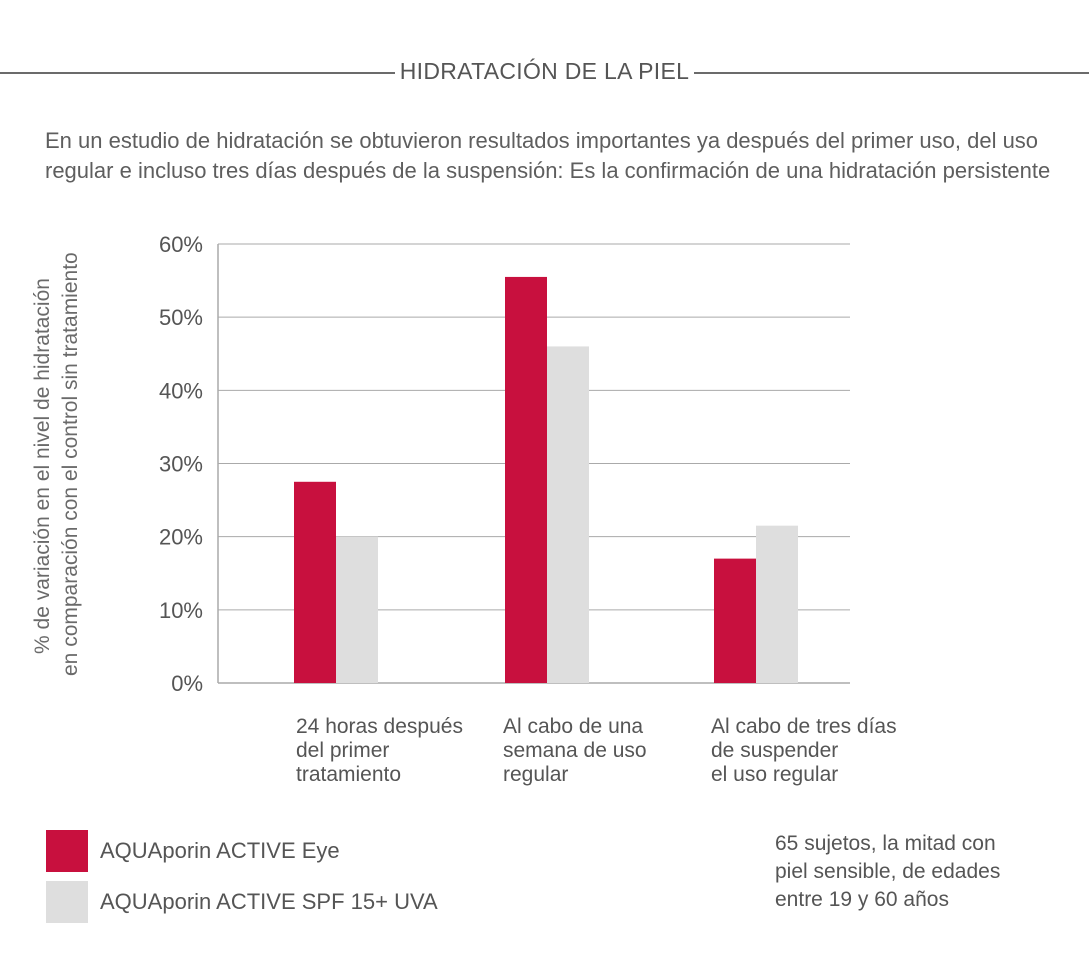 Image resolution: width=1089 pixels, height=964 pixels. Describe the element at coordinates (349, 774) in the screenshot. I see `category-label-1-line-3: tratamiento` at that location.